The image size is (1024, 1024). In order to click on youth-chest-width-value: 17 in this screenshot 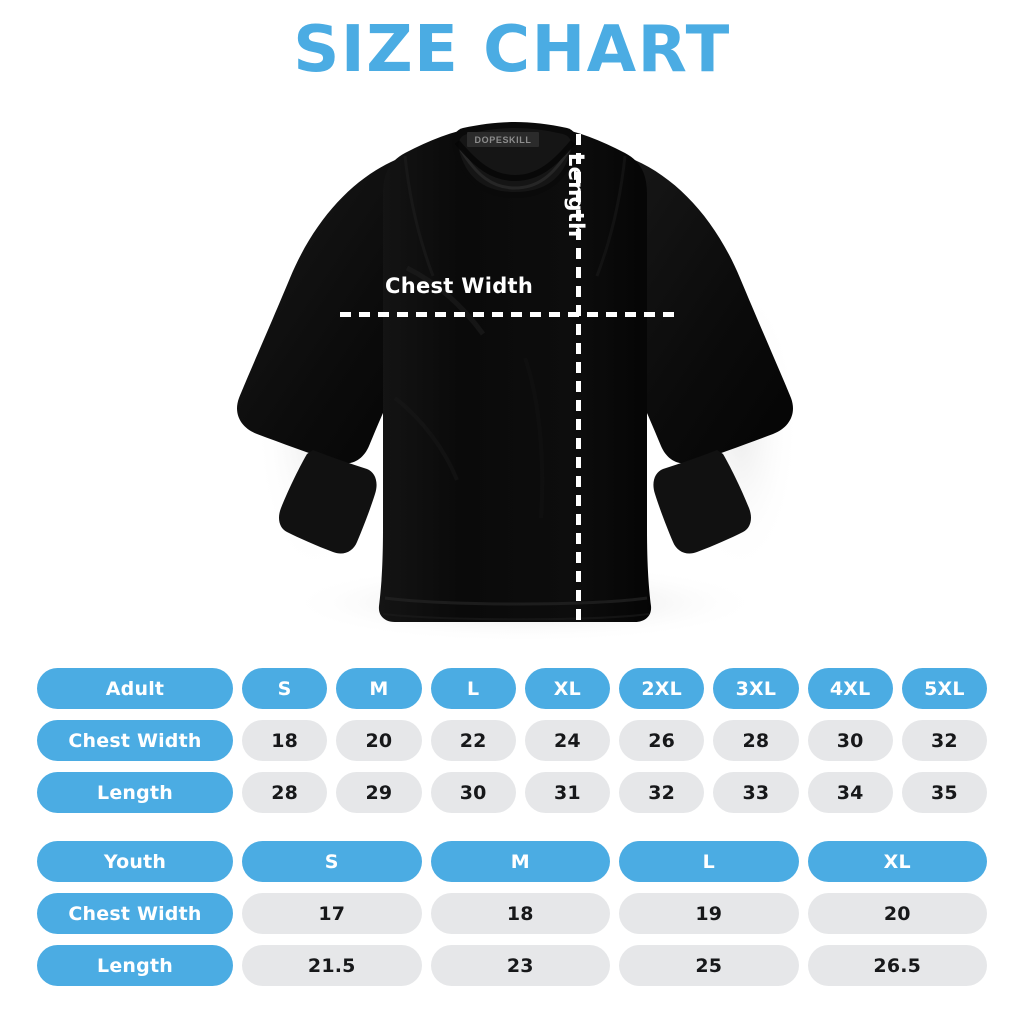, I will do `click(332, 913)`.